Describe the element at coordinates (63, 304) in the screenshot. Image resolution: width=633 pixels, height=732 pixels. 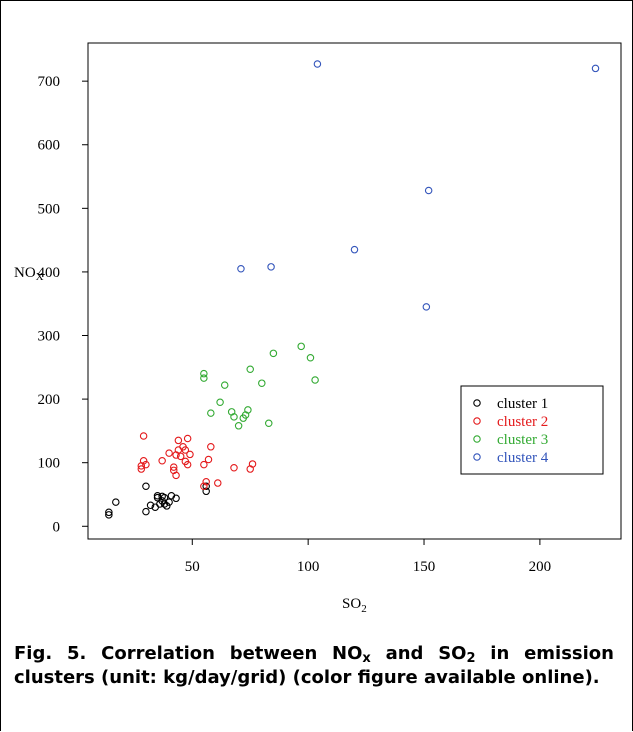
I see `y-axis: 0 100 200 300 400 500 600 700` at that location.